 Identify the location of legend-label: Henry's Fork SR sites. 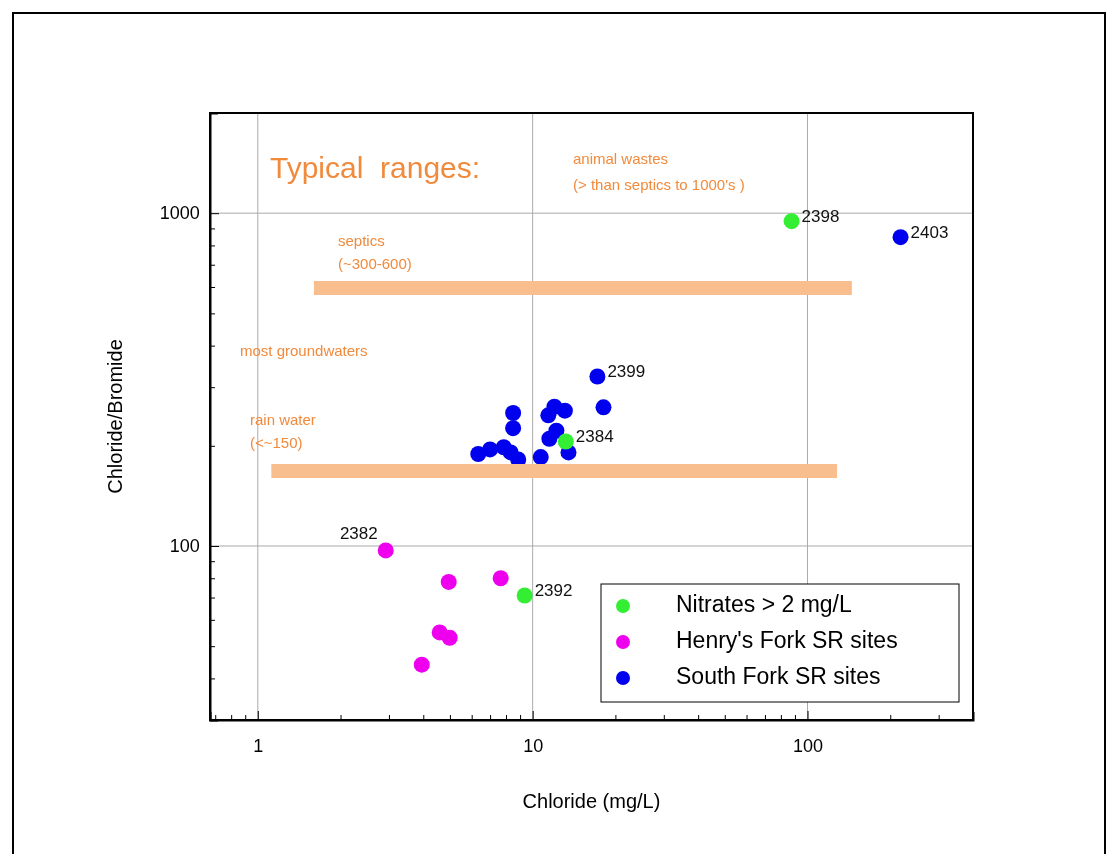
(787, 640).